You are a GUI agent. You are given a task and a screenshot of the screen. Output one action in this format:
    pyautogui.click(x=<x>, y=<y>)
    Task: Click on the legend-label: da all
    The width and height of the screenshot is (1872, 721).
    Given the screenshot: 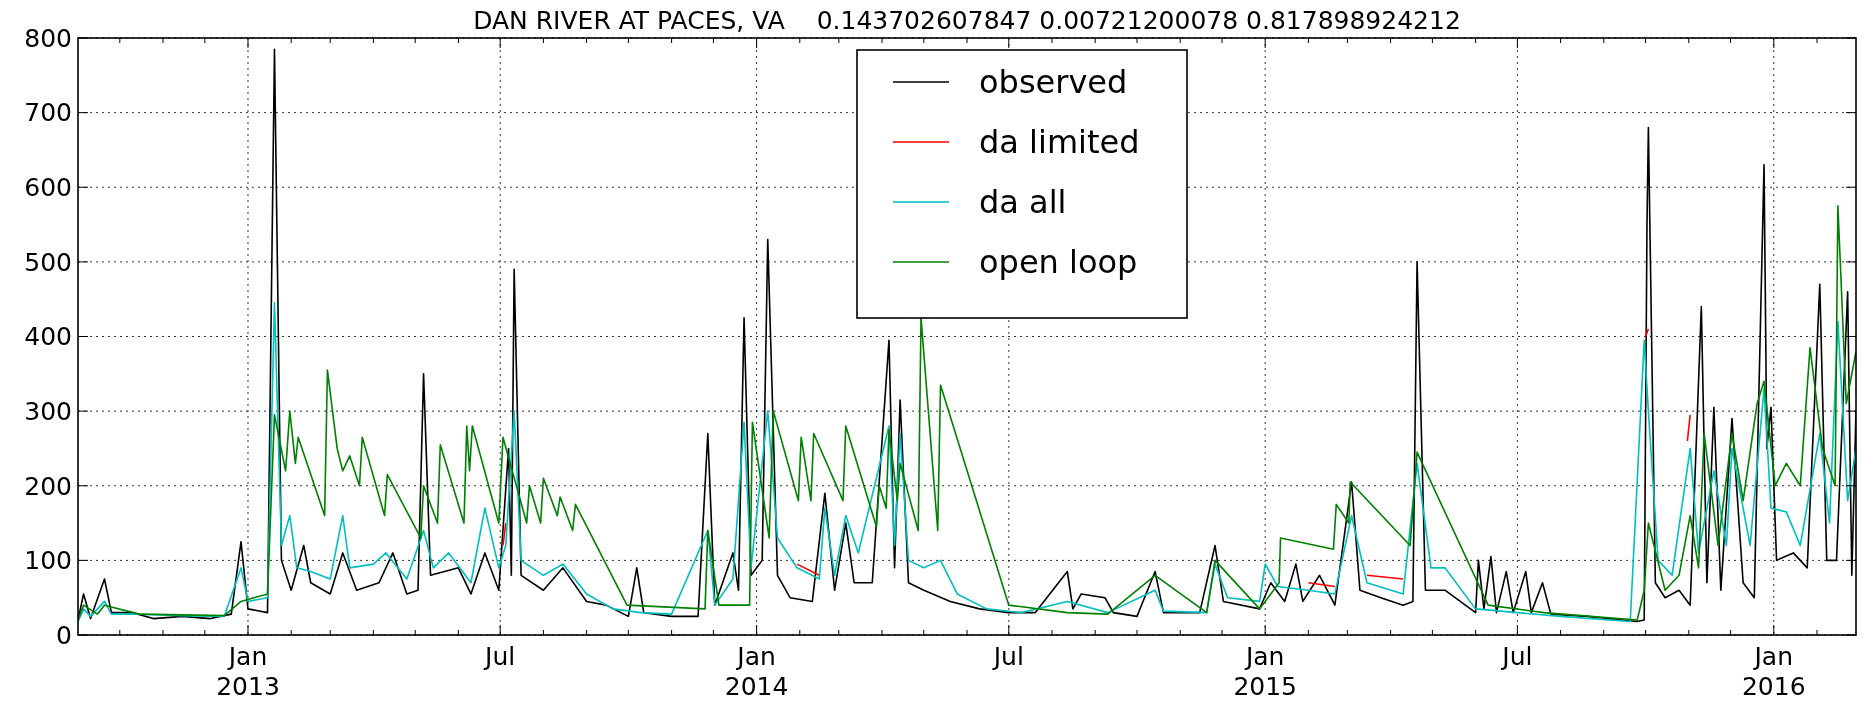 What is the action you would take?
    pyautogui.click(x=1023, y=202)
    